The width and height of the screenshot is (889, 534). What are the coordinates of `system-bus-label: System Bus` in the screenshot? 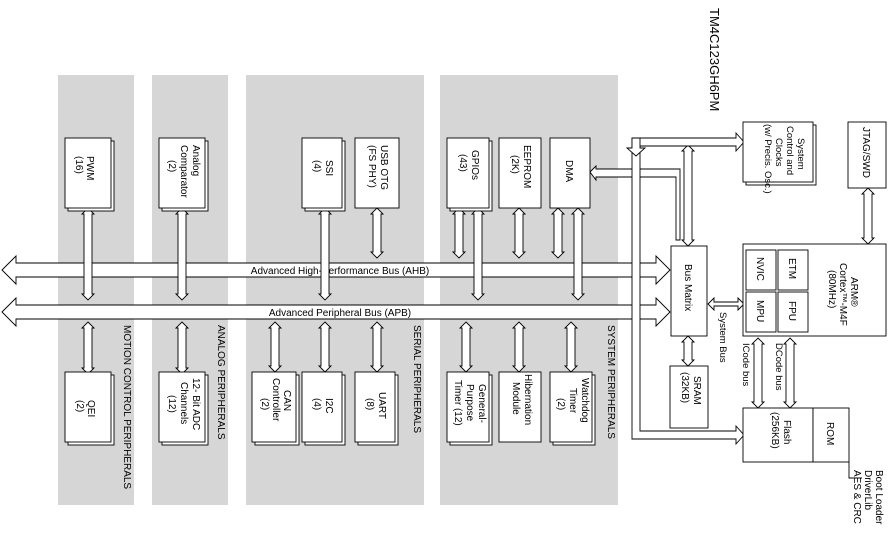 It's located at (722, 337).